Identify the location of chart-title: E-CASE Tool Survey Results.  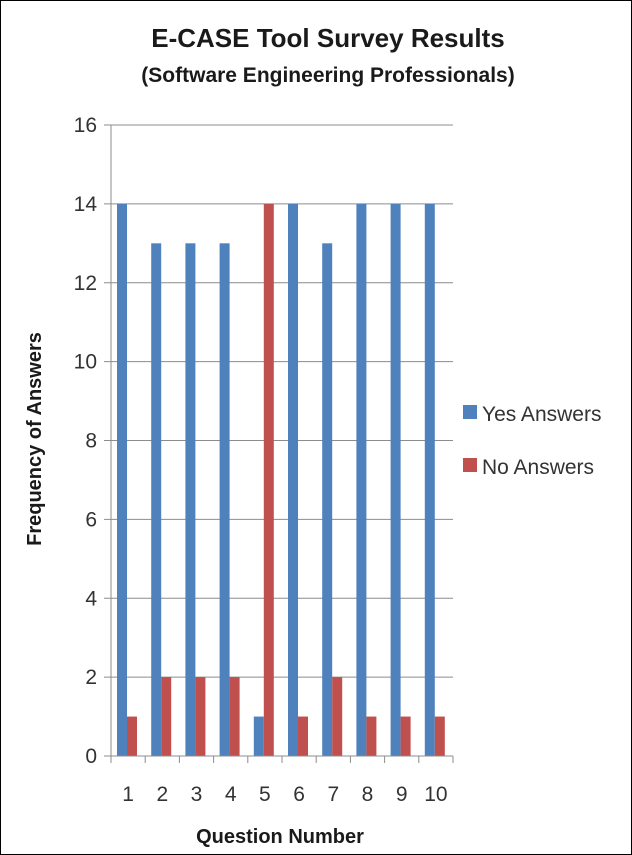
(328, 38).